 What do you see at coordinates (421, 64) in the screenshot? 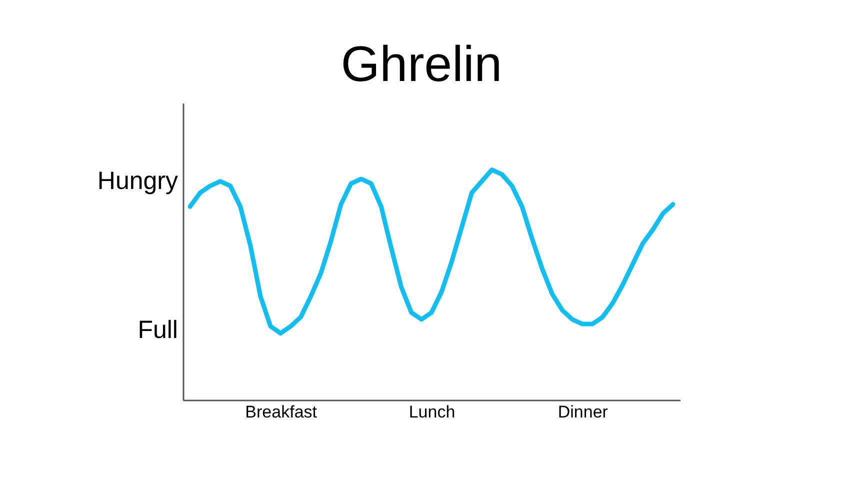
I see `chart-title: Ghrelin` at bounding box center [421, 64].